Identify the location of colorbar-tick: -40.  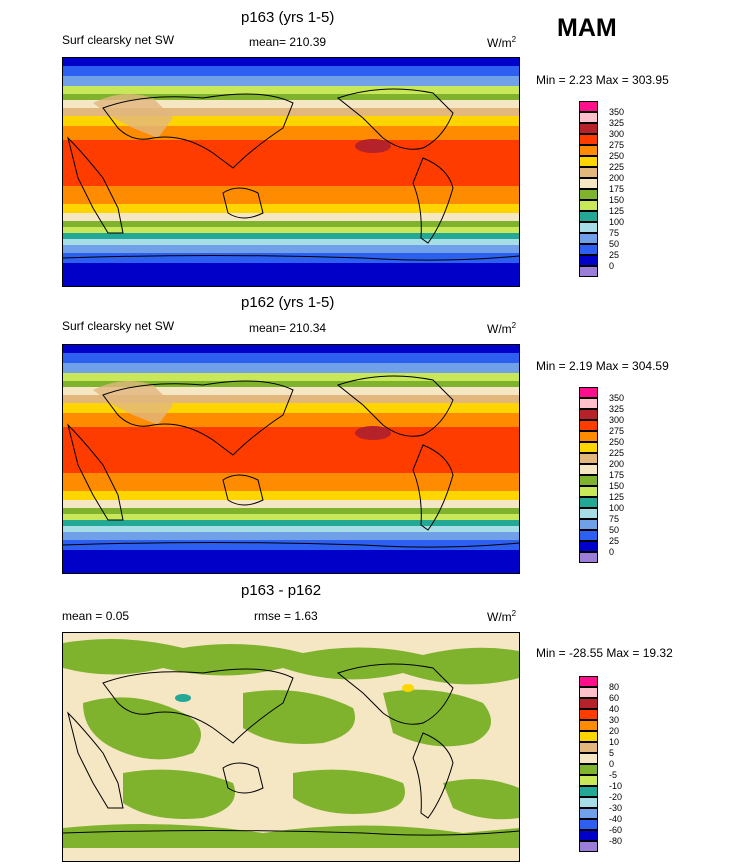
(616, 819).